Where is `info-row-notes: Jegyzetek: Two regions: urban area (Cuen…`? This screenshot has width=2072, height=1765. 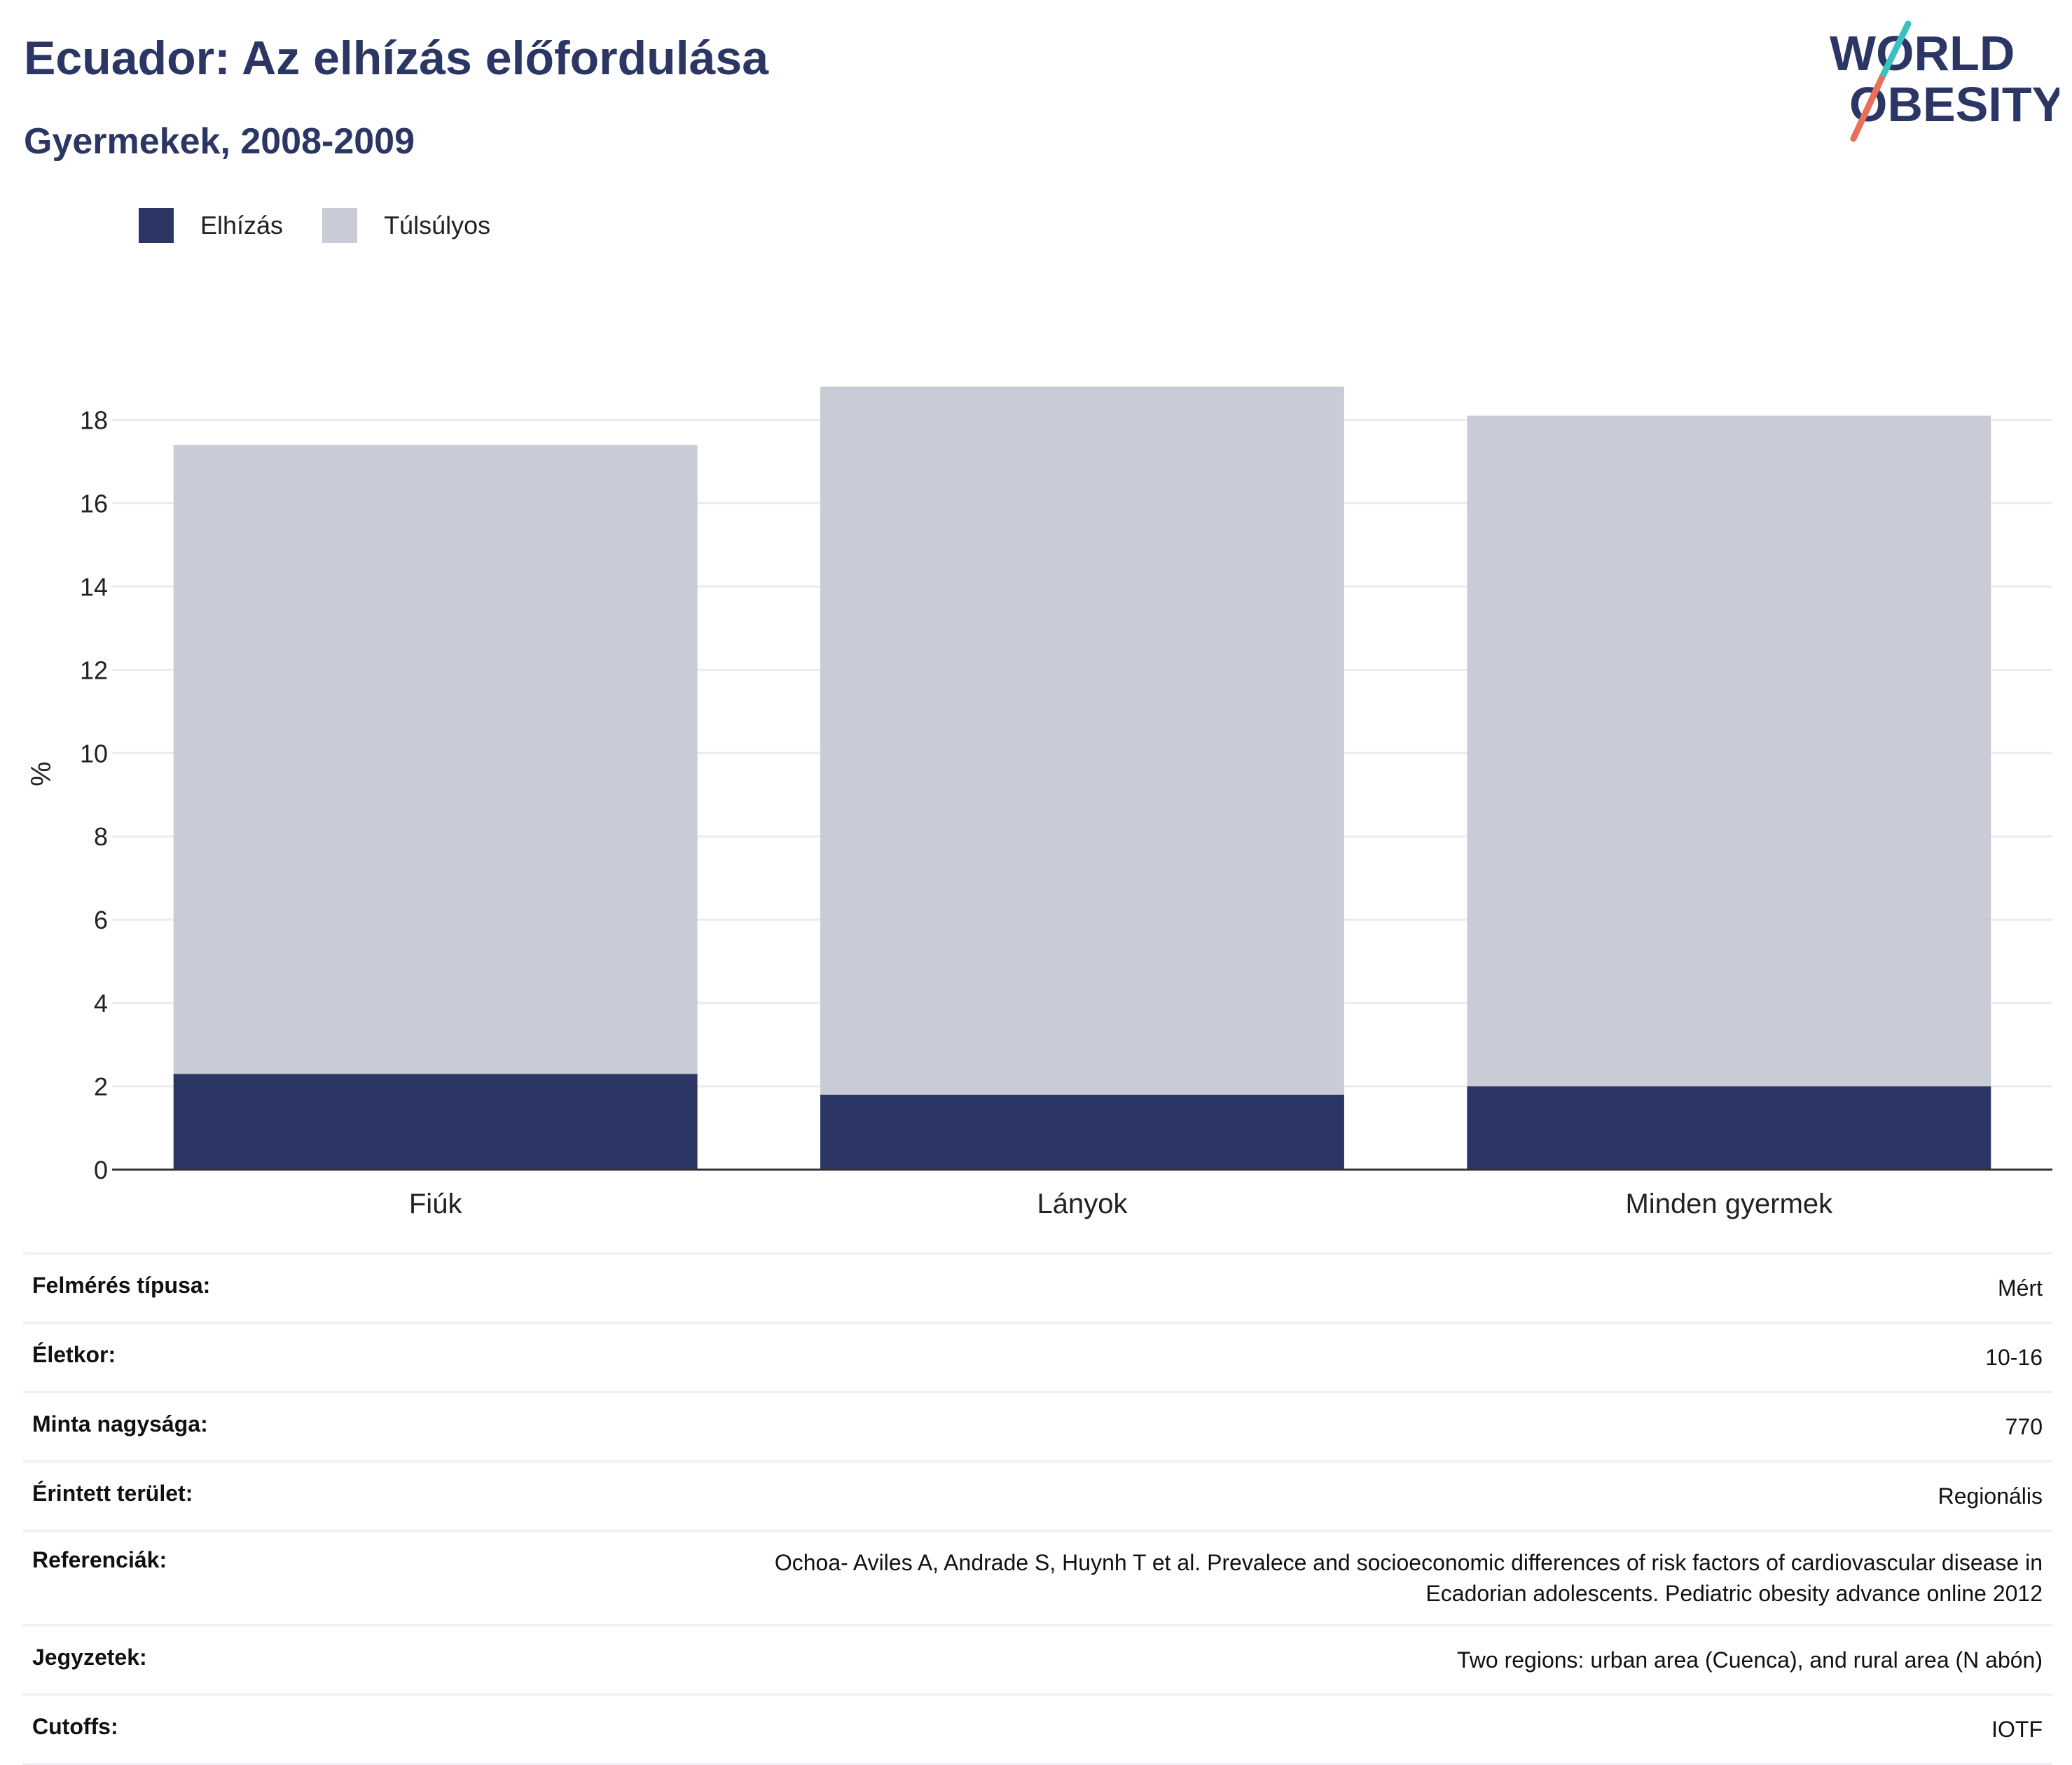
info-row-notes: Jegyzetek: Two regions: urban area (Cuen… is located at coordinates (1037, 1660).